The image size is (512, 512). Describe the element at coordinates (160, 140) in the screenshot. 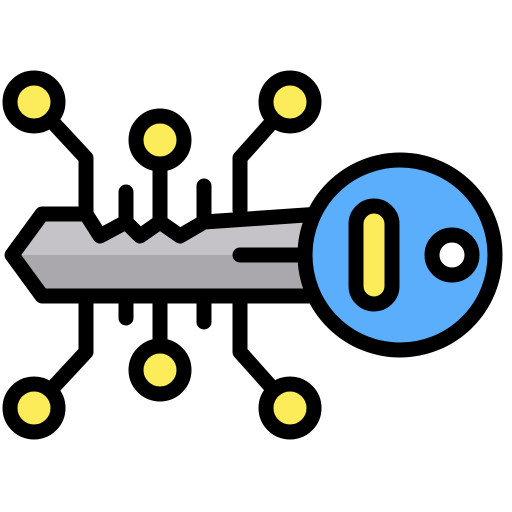

I see `node-top-center` at that location.